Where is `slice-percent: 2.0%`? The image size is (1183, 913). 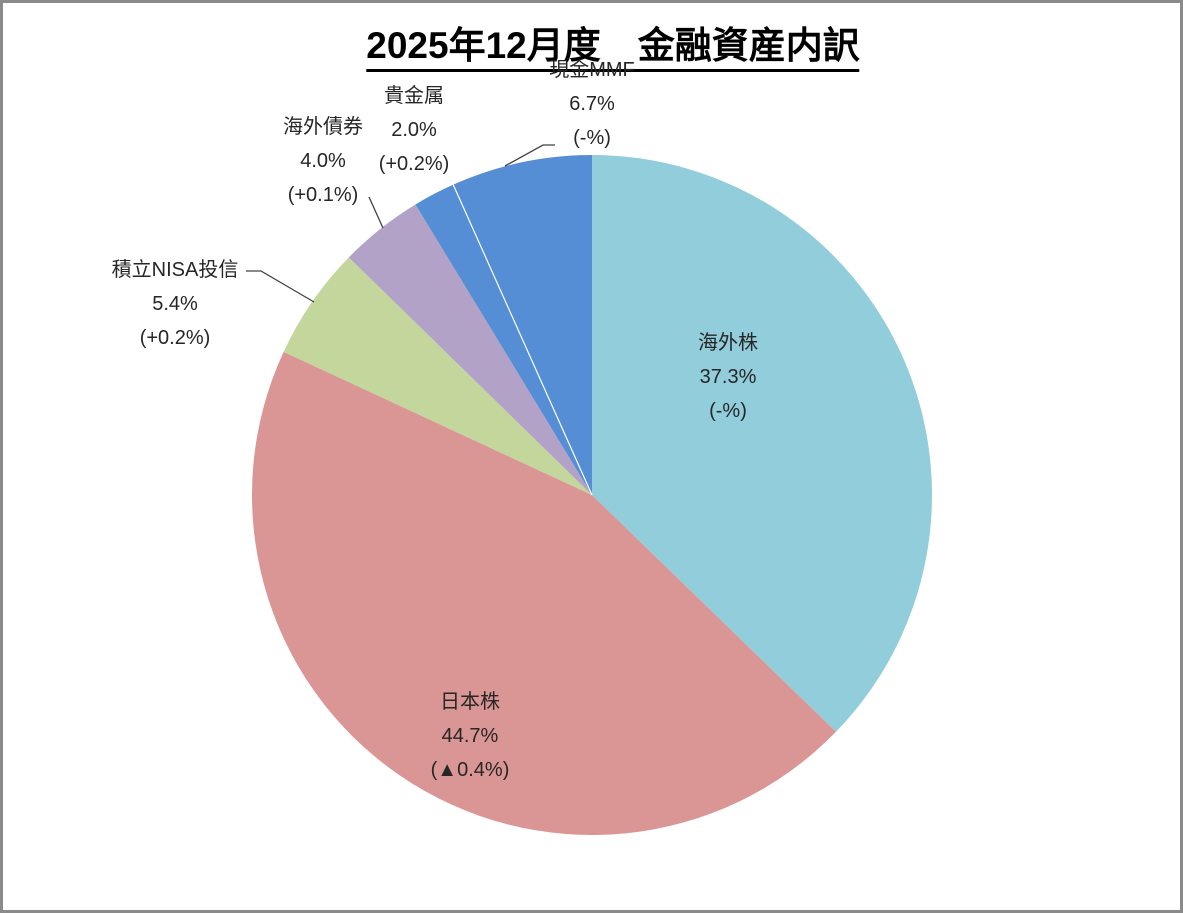
slice-percent: 2.0% is located at coordinates (414, 130).